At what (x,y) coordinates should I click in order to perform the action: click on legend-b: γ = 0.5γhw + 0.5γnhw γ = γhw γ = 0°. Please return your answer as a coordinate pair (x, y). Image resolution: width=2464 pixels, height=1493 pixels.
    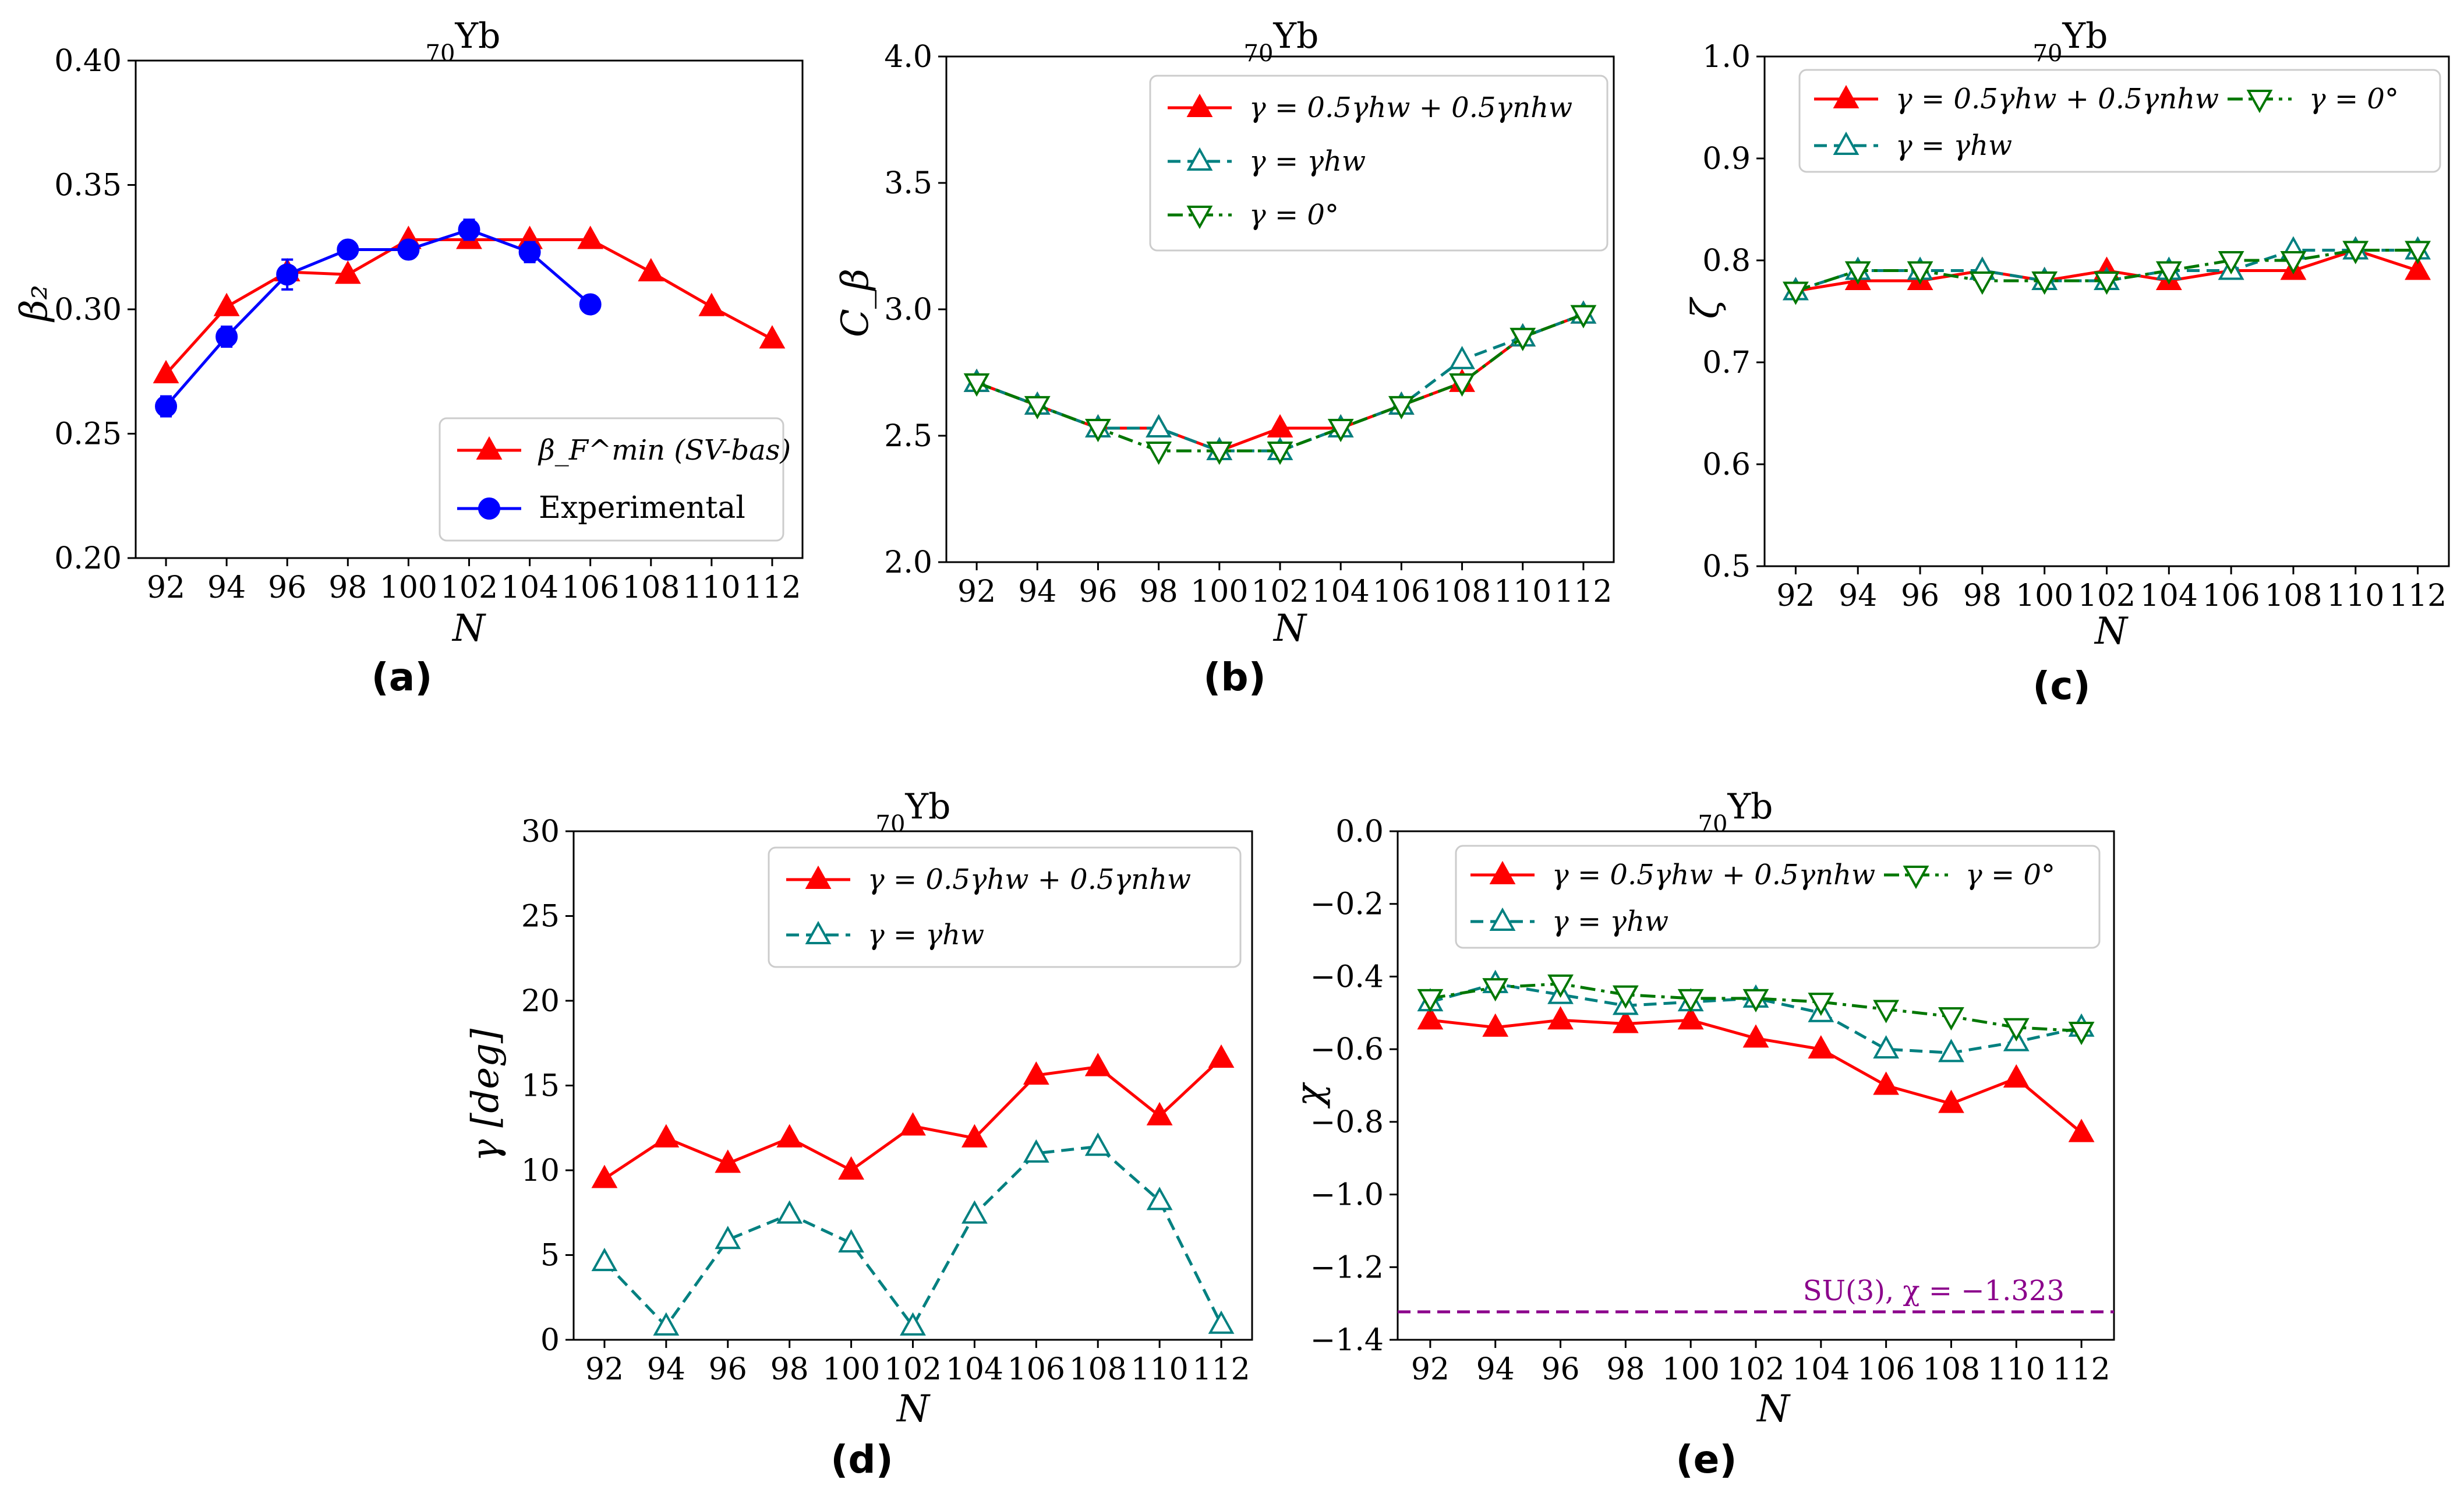
    Looking at the image, I should click on (1379, 163).